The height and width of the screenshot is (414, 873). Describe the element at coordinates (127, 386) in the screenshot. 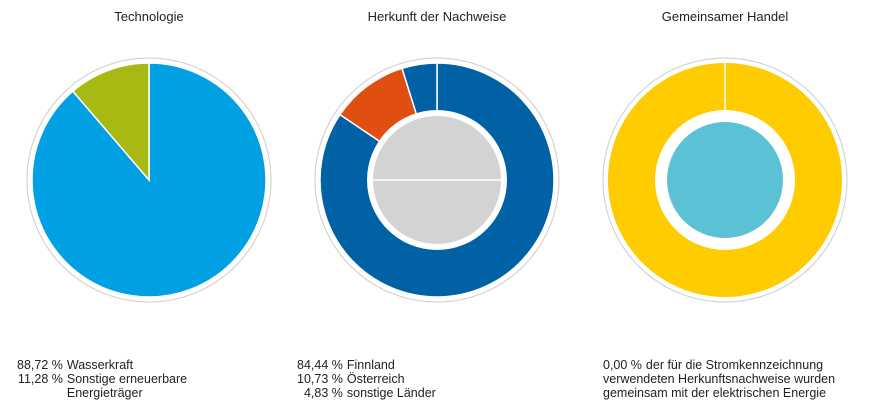

I see `legend-label: Sonstige erneuerbare Energieträger` at that location.